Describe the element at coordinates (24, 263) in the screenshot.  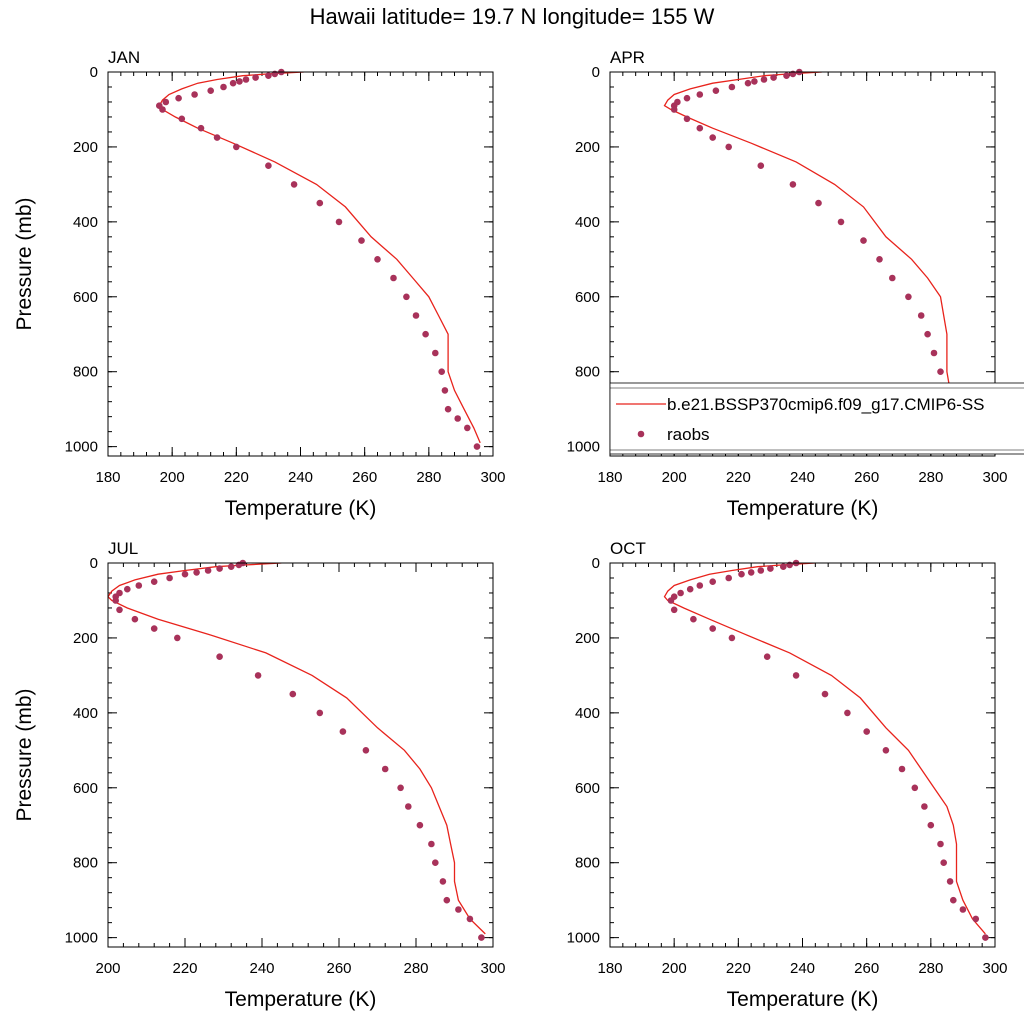
I see `y-axis-label: Pressure (mb)` at that location.